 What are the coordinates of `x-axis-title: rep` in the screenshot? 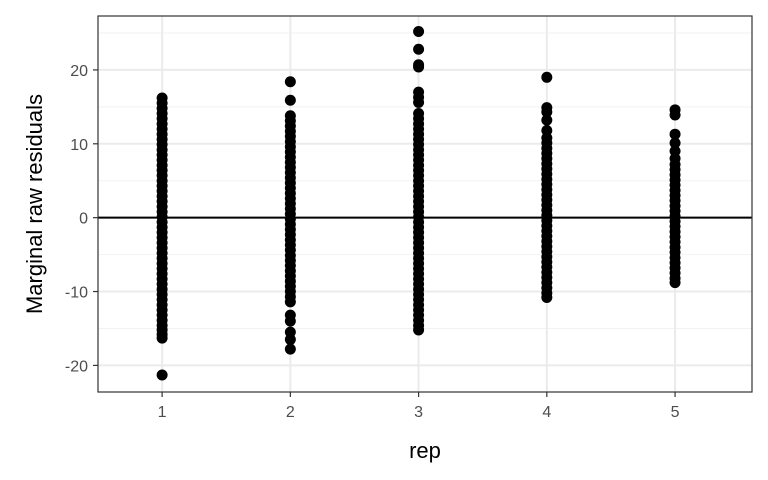 It's located at (425, 450).